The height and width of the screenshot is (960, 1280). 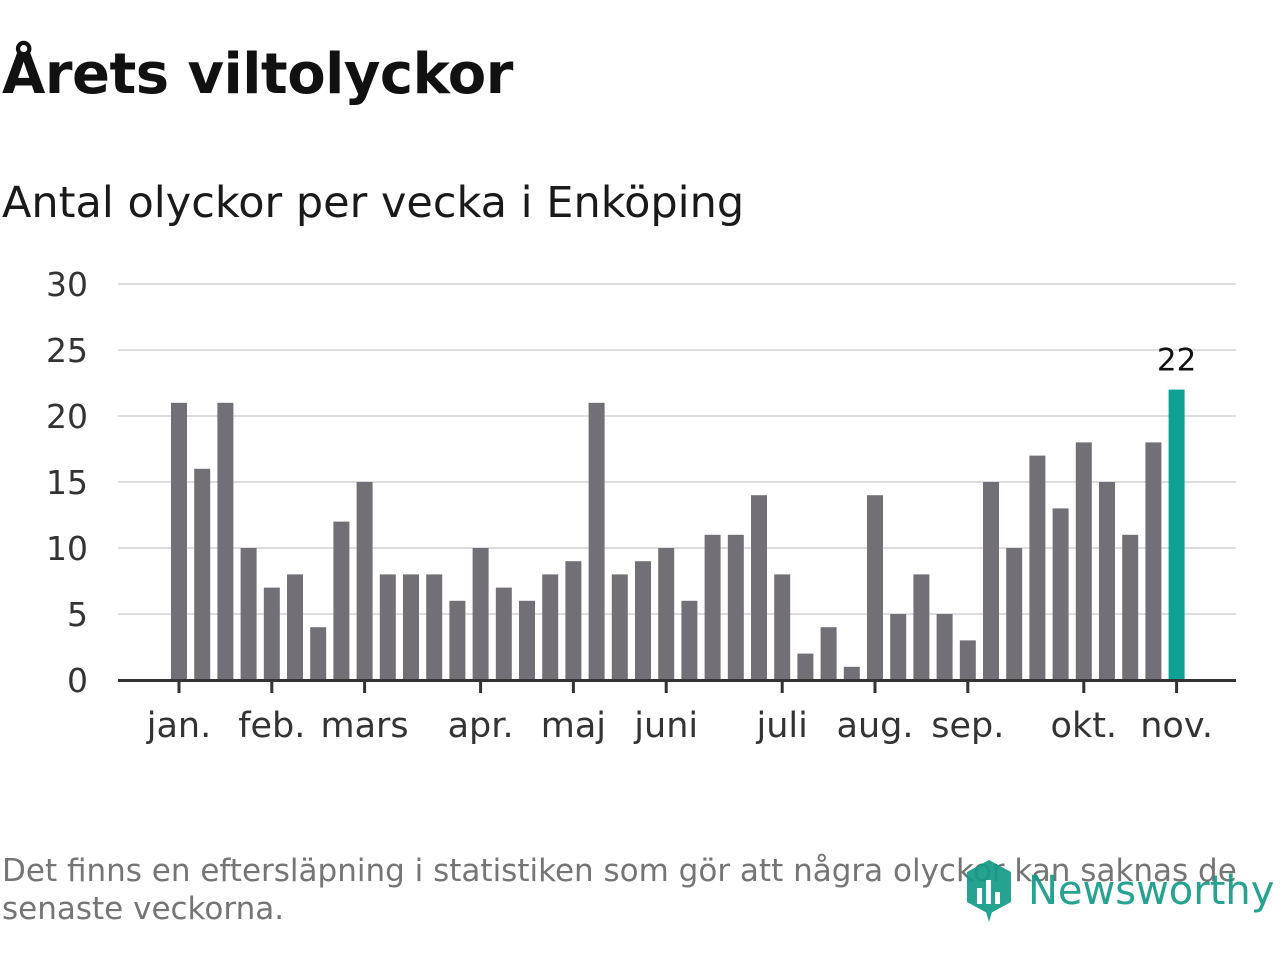 I want to click on y-tick-label: 0, so click(x=77, y=680).